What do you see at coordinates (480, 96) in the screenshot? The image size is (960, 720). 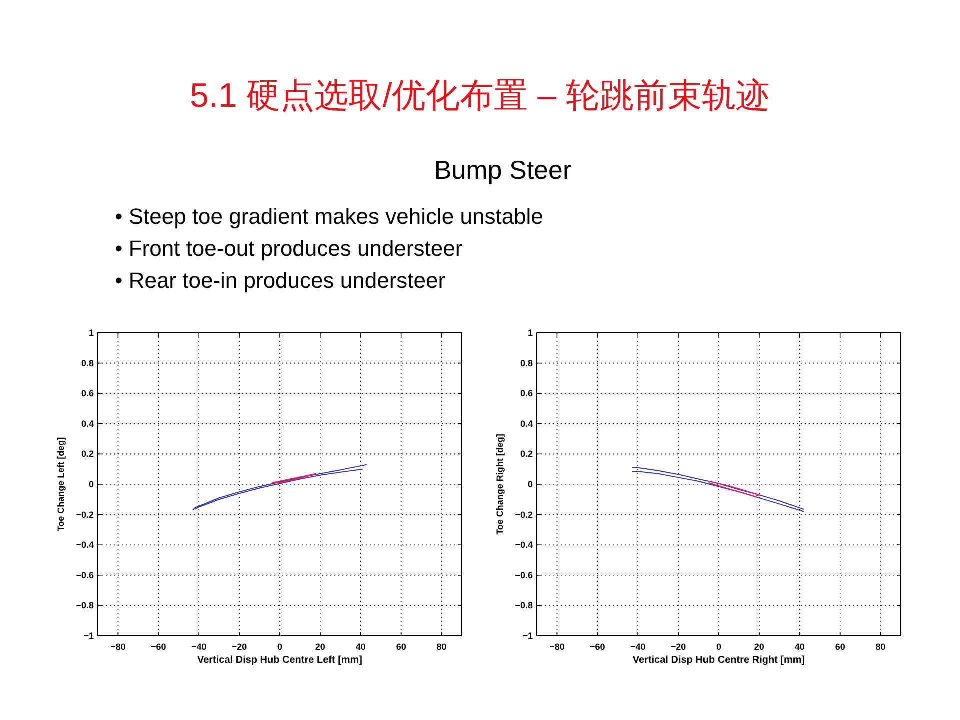 I see `chart-title: 5.1 硬点选取/优化布置 – 轮跳前束轨迹` at bounding box center [480, 96].